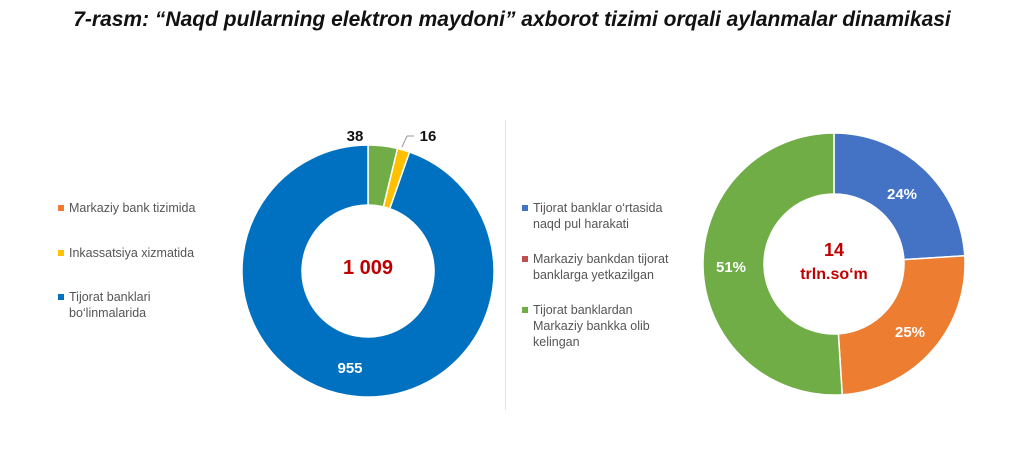 Image resolution: width=1024 pixels, height=461 pixels. What do you see at coordinates (132, 208) in the screenshot?
I see `legend-label: Markaziy bank tizimida` at bounding box center [132, 208].